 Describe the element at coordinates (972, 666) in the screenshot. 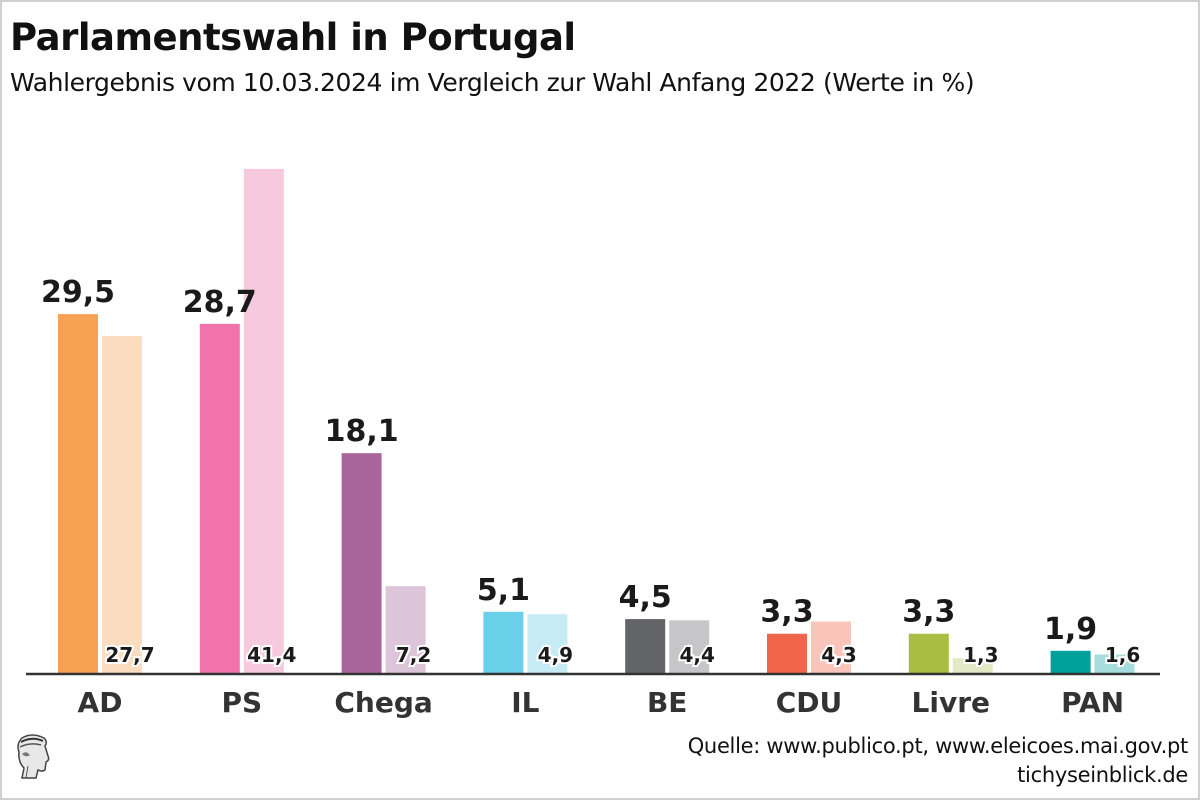

I see `bar-2022-livre` at that location.